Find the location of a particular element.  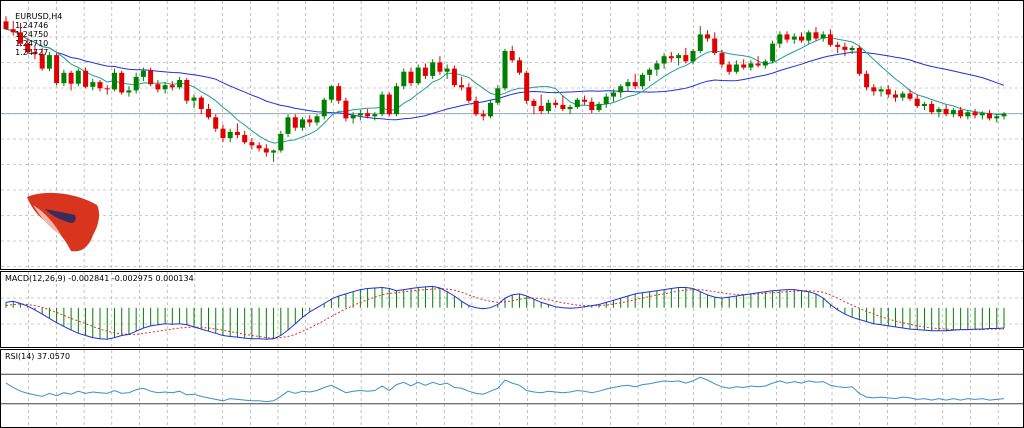

macd-signal-line is located at coordinates (504, 313).